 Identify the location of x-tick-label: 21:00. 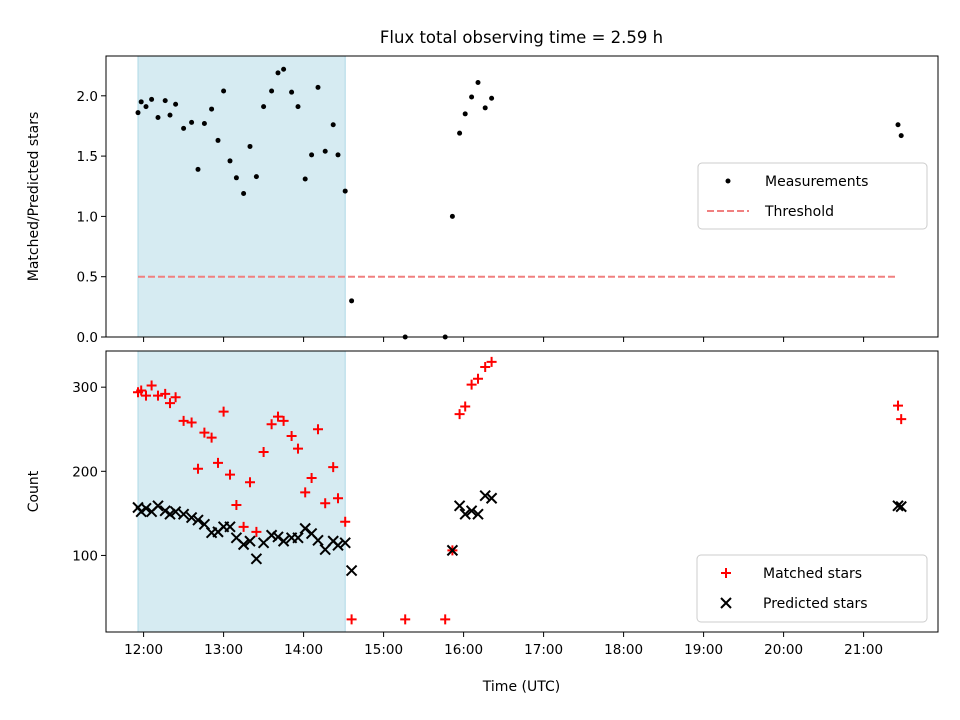
(863, 650).